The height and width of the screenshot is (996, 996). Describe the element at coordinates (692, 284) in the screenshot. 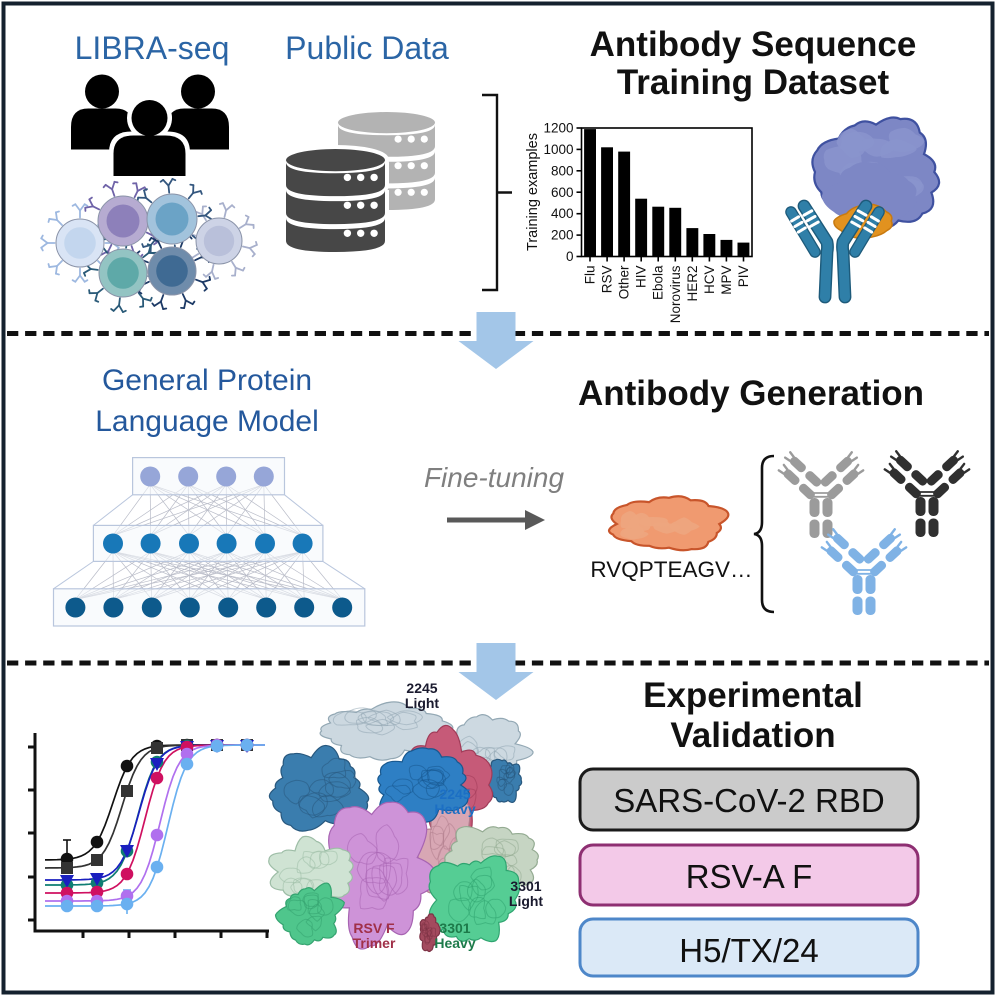

I see `svg-text: HER2` at that location.